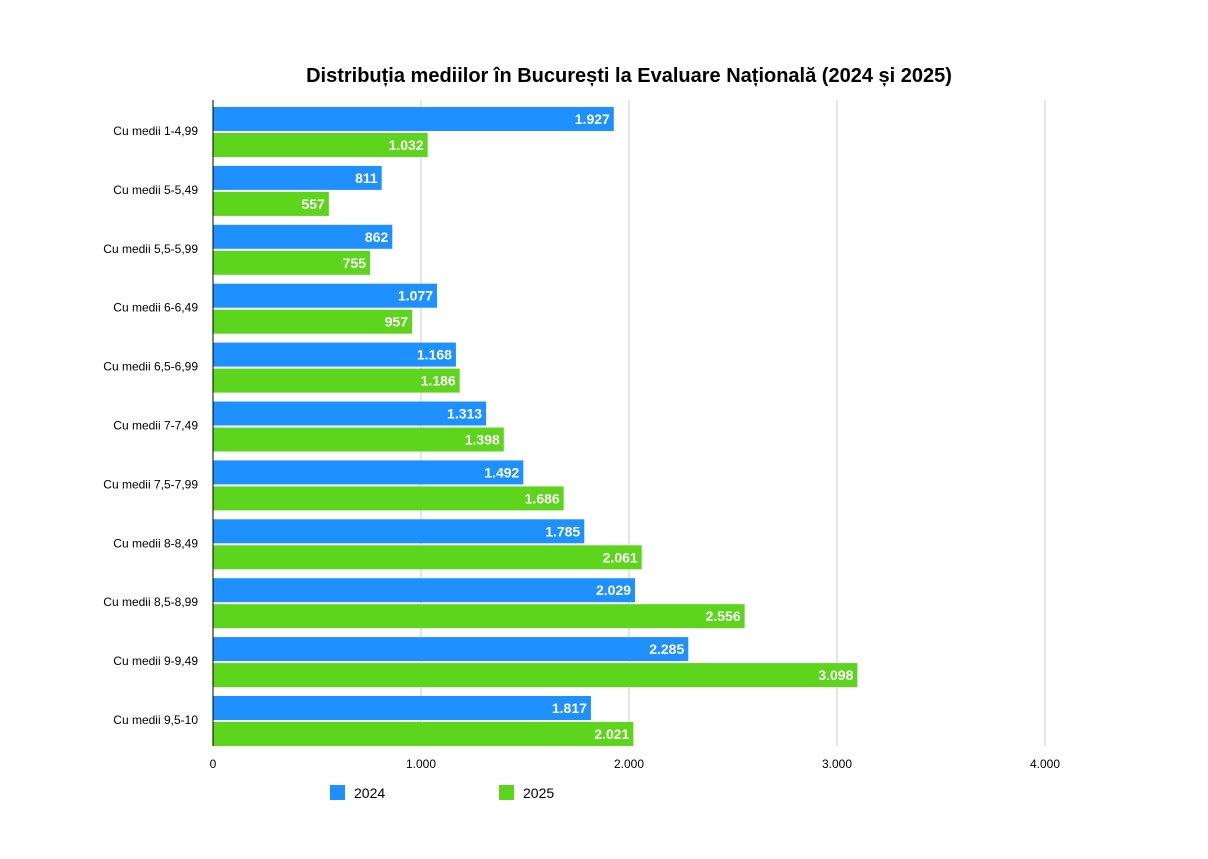 This screenshot has height=859, width=1208. I want to click on x-tick-label: 3.000, so click(837, 764).